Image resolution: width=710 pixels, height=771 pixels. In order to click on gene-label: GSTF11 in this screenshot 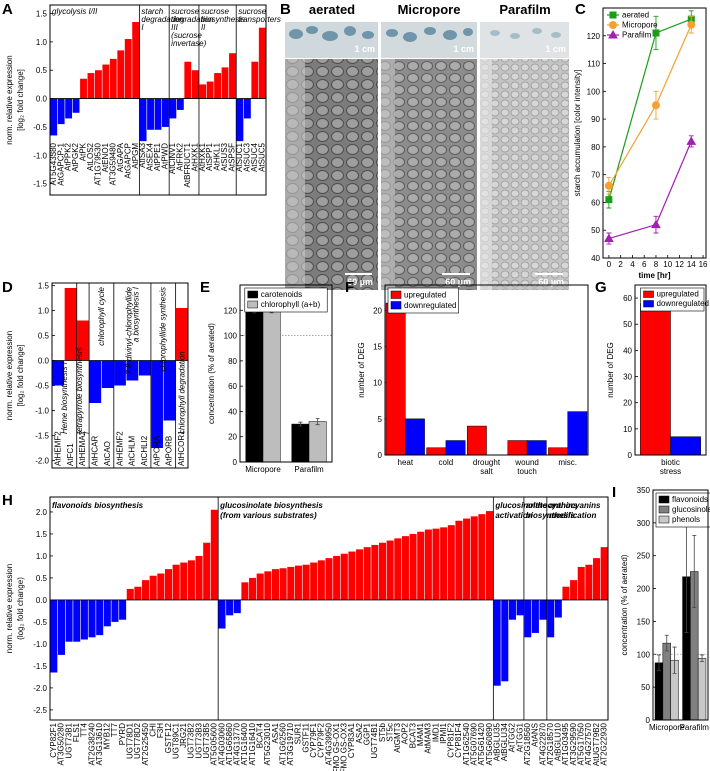, I will do `click(305, 737)`.